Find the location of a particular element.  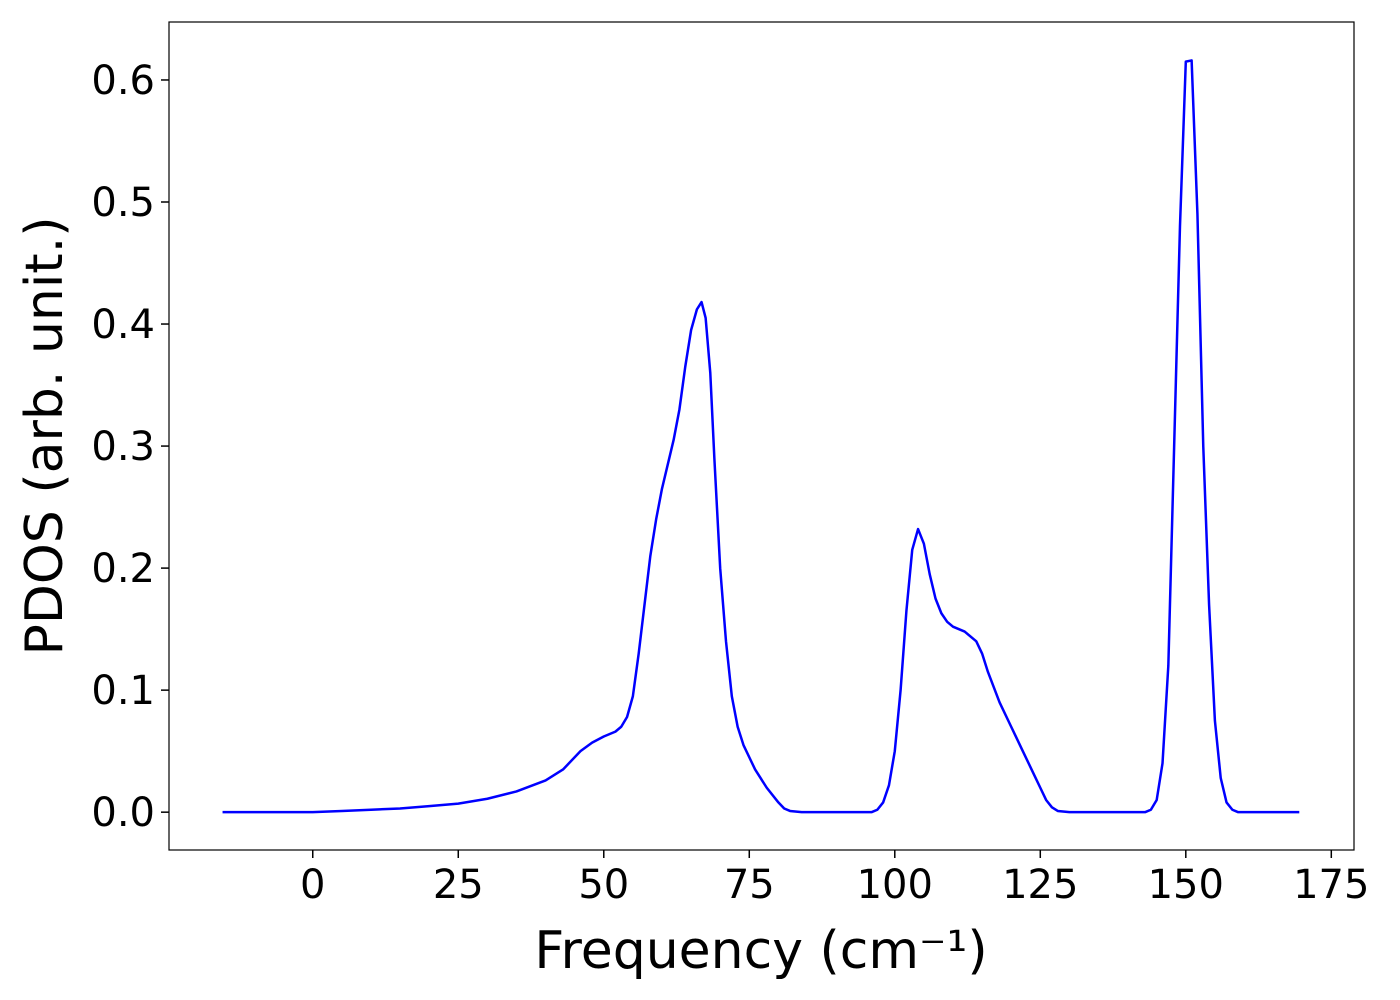

x-tick-label: 0 is located at coordinates (312, 885).